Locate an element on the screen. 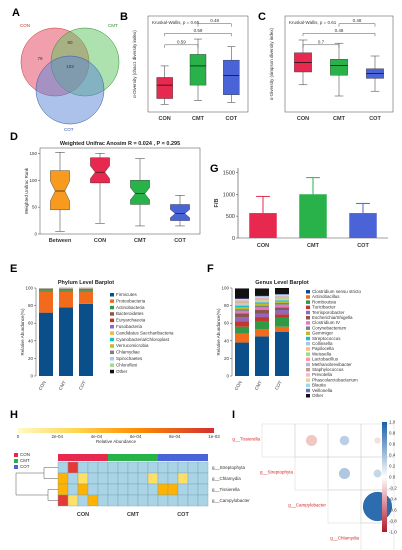  legend-label: Clostridium IV is located at coordinates (326, 322).